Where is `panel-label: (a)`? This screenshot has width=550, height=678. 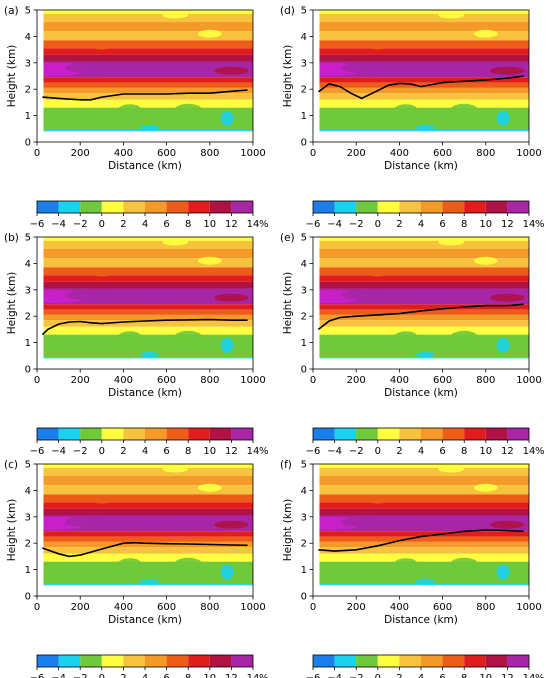 panel-label: (a) is located at coordinates (11, 11).